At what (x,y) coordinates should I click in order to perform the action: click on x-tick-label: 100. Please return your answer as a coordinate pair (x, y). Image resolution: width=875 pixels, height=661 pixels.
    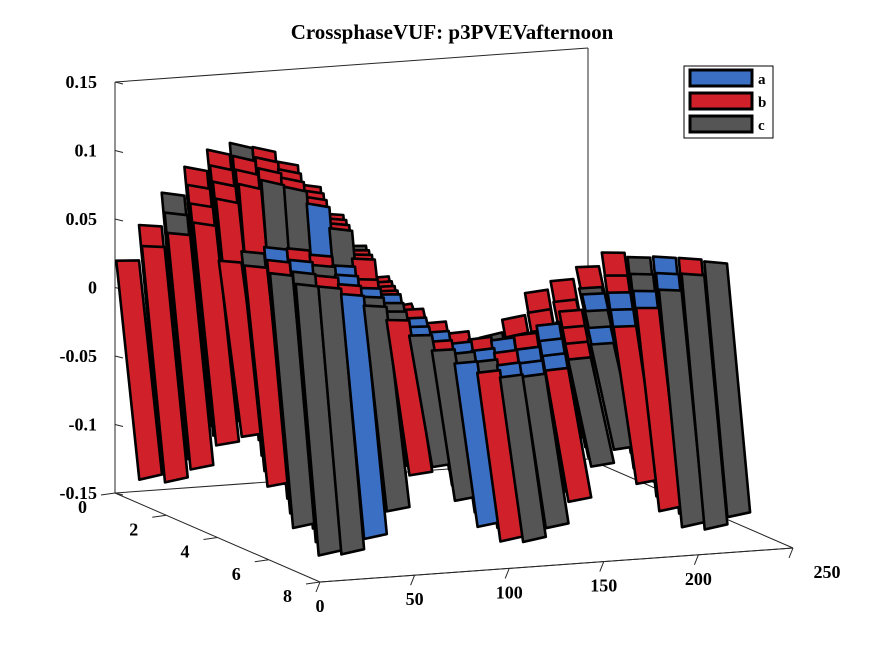
    Looking at the image, I should click on (509, 592).